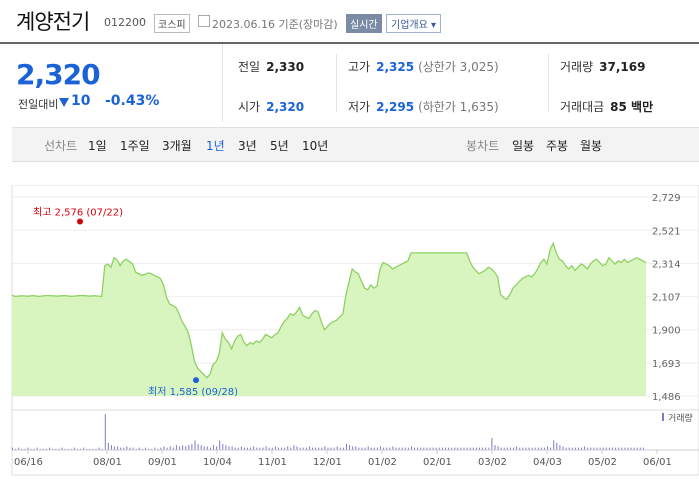 This screenshot has width=699, height=481. Describe the element at coordinates (523, 146) in the screenshot. I see `candle-tab-daily: 일봉` at that location.